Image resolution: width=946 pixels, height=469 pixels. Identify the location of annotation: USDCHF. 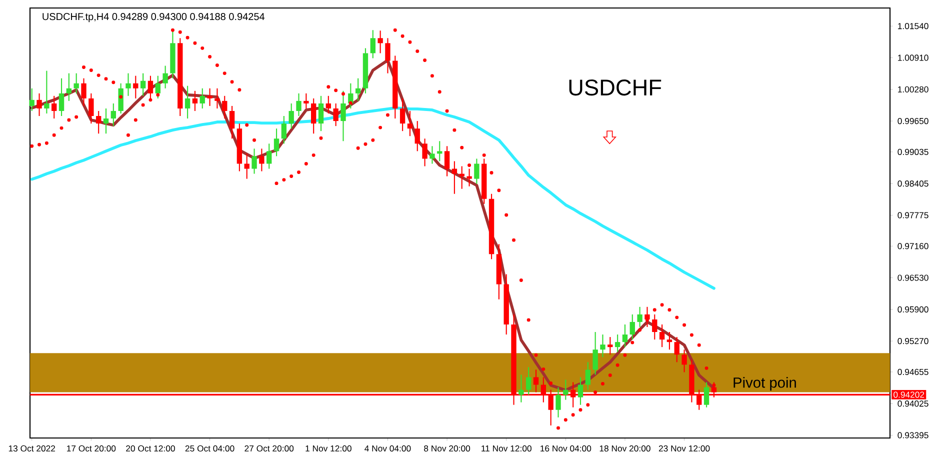
(615, 88).